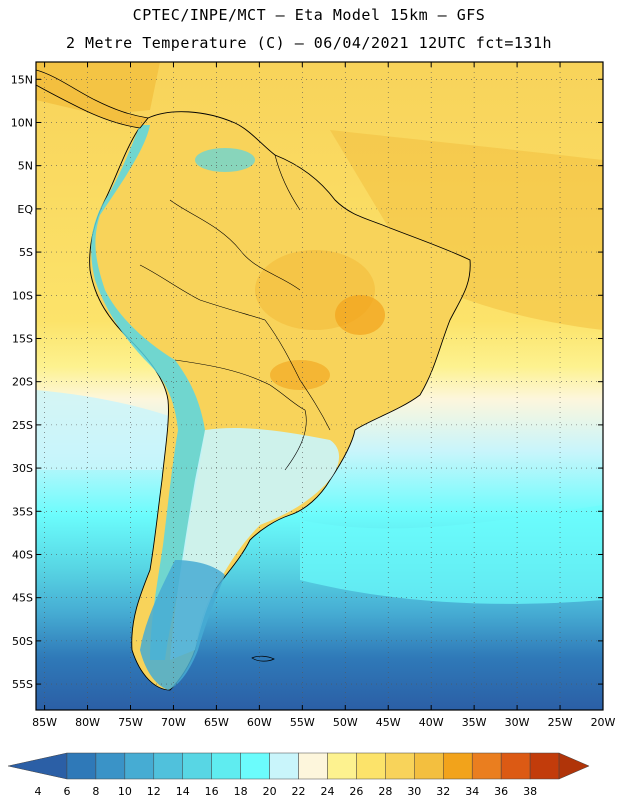 The image size is (618, 800). Describe the element at coordinates (173, 722) in the screenshot. I see `lon-label: 70W` at that location.